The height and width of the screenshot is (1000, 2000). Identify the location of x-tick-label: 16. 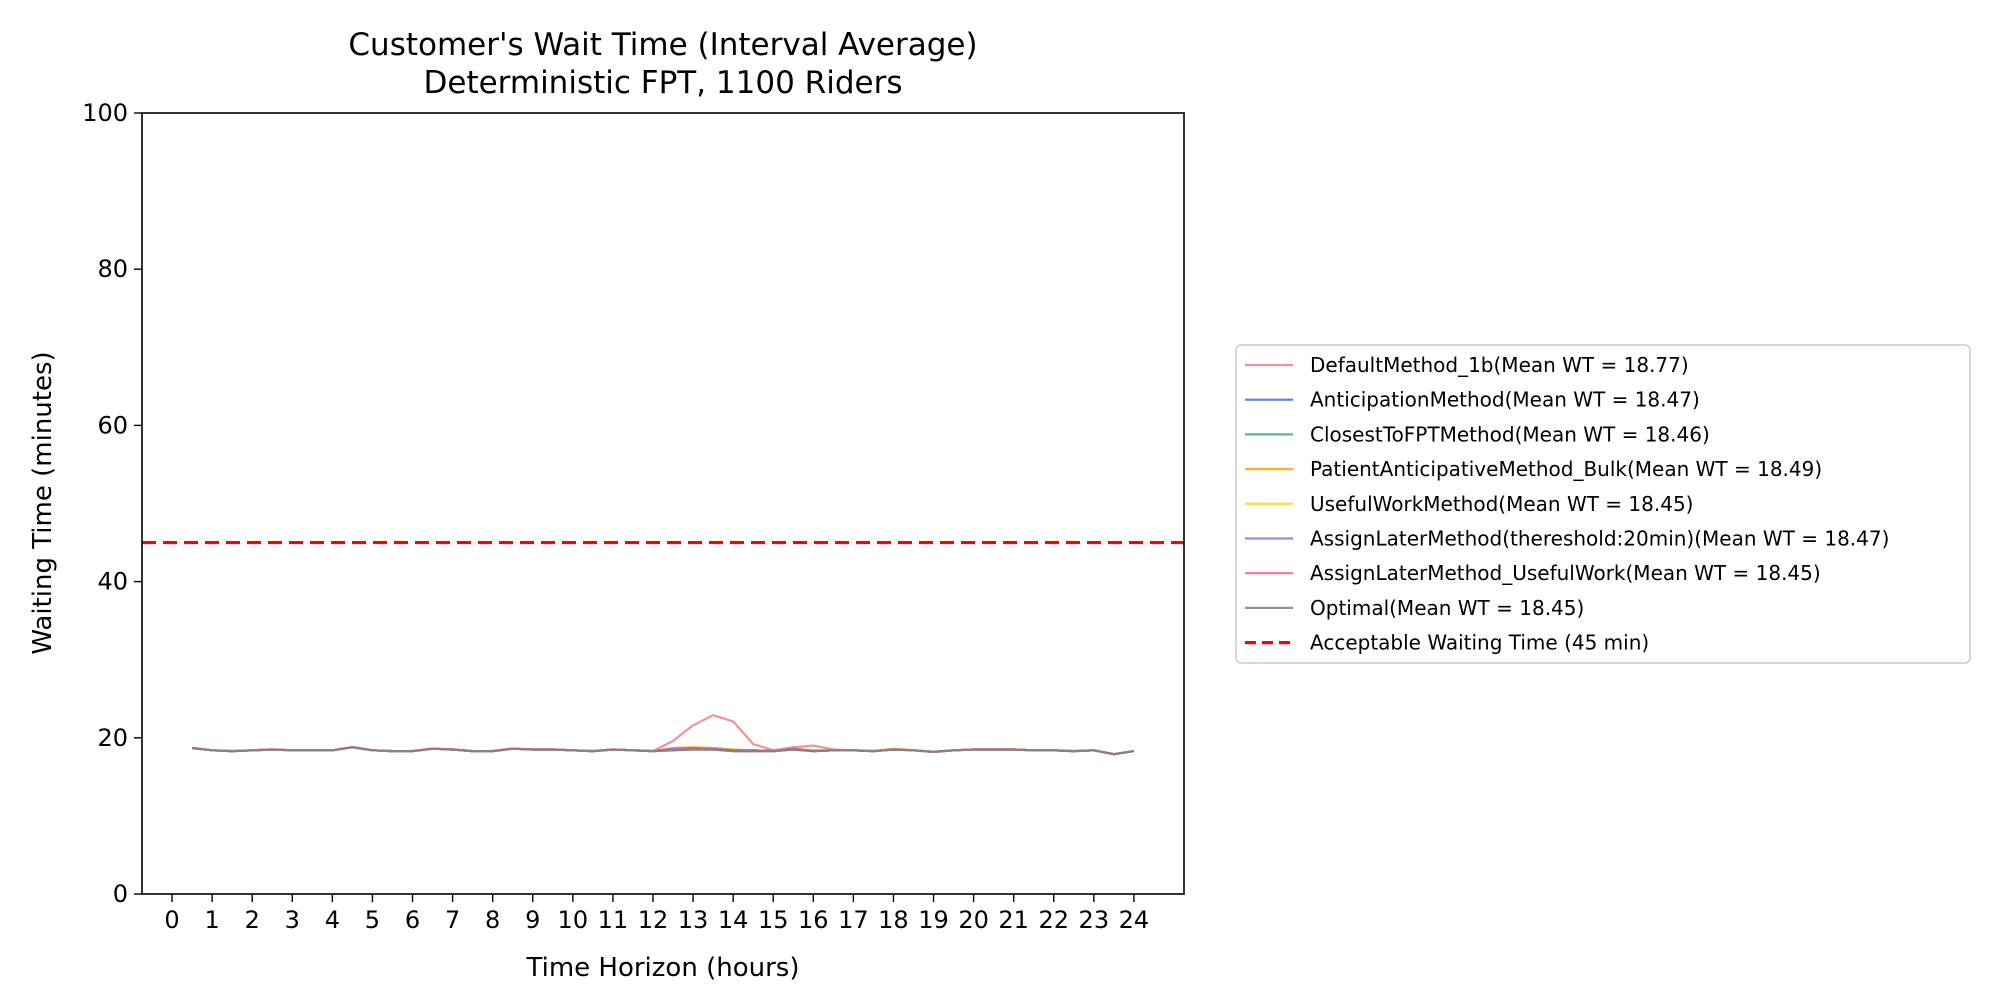
(813, 920).